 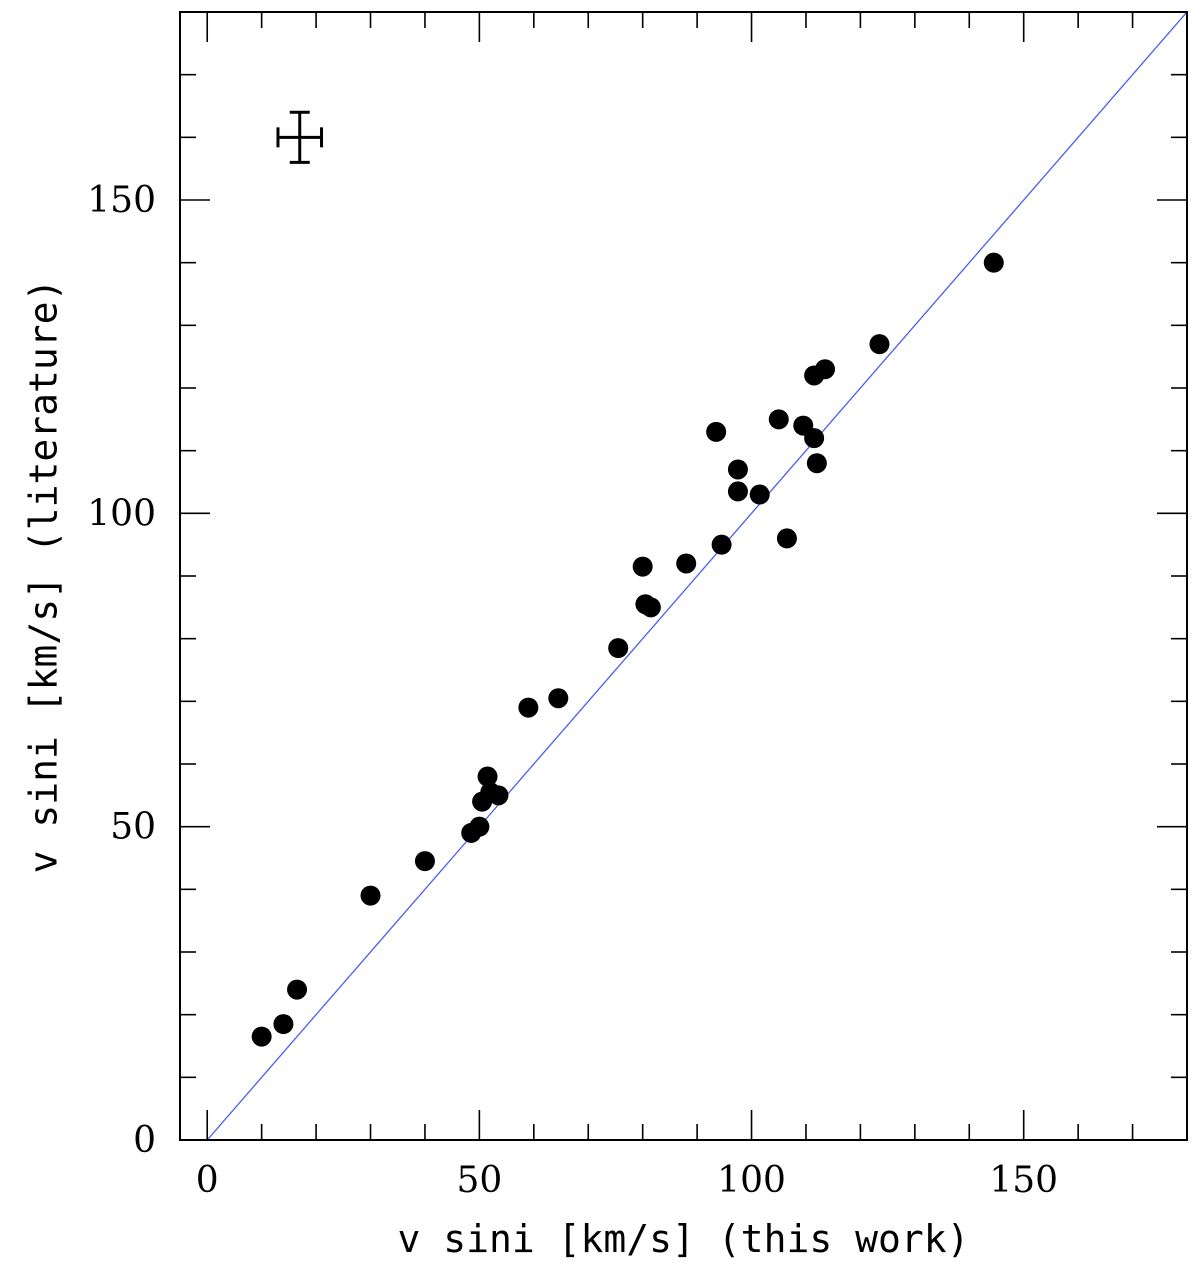 What do you see at coordinates (479, 1180) in the screenshot?
I see `x-tick-label: 50` at bounding box center [479, 1180].